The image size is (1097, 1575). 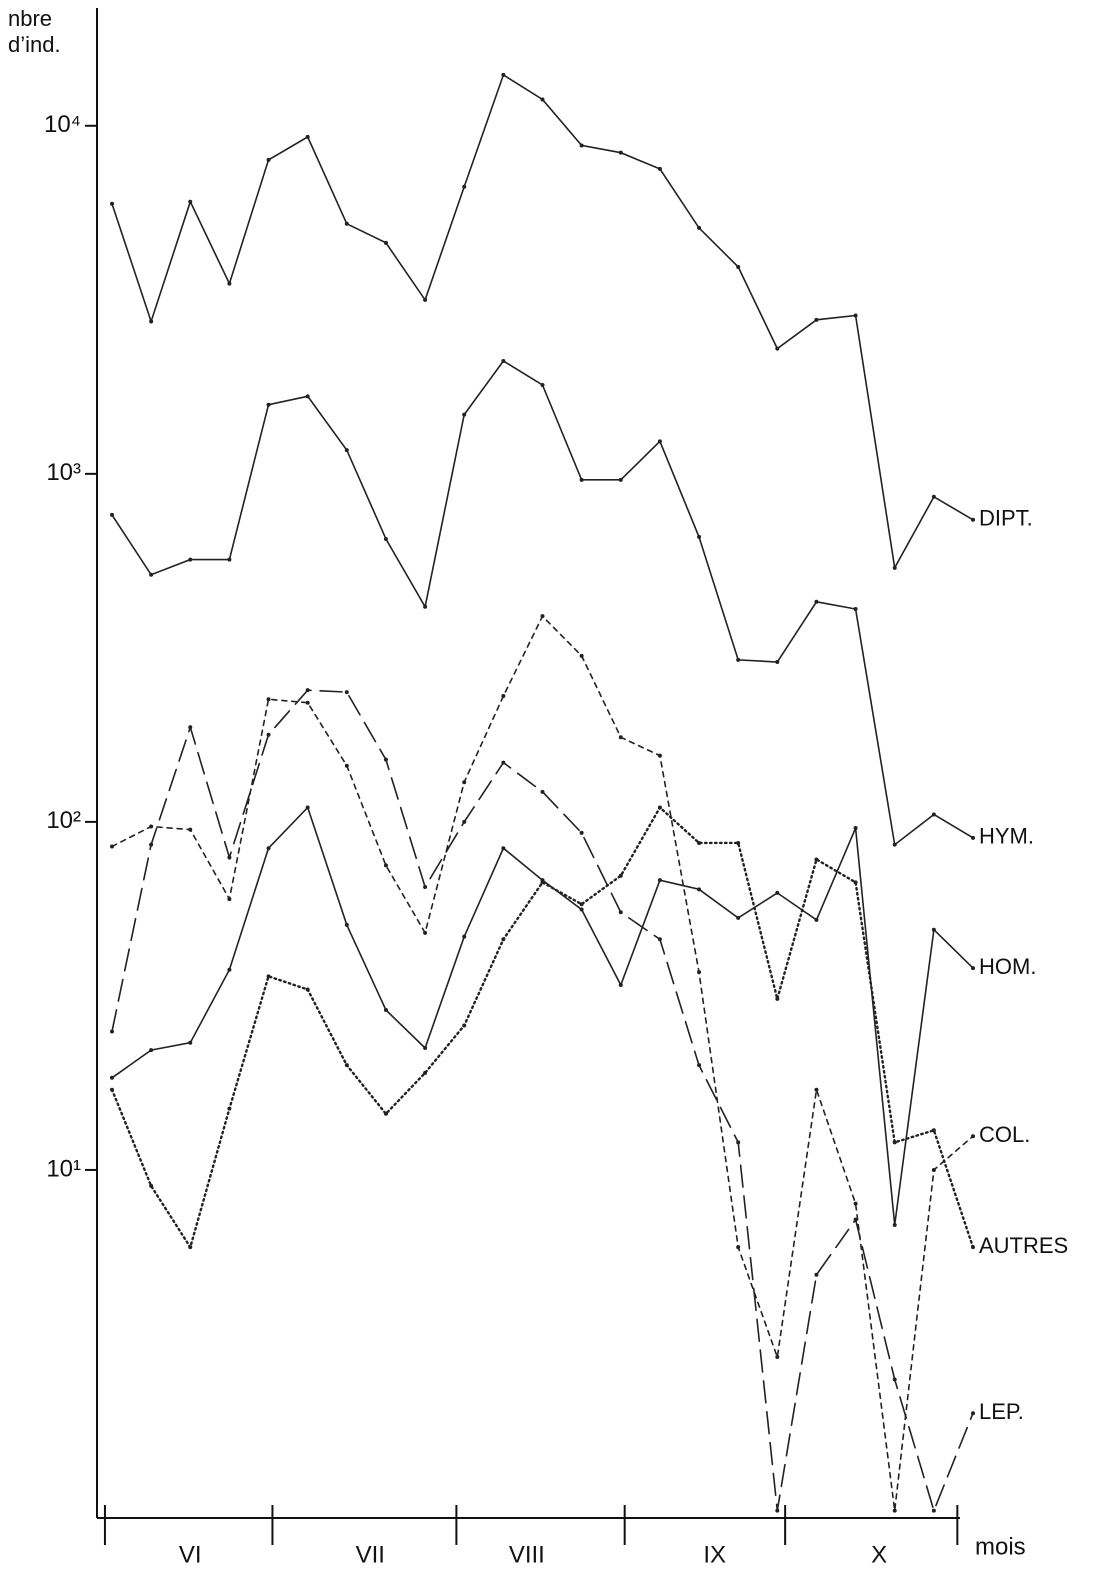 What do you see at coordinates (1004, 1134) in the screenshot?
I see `series-label: COL.` at bounding box center [1004, 1134].